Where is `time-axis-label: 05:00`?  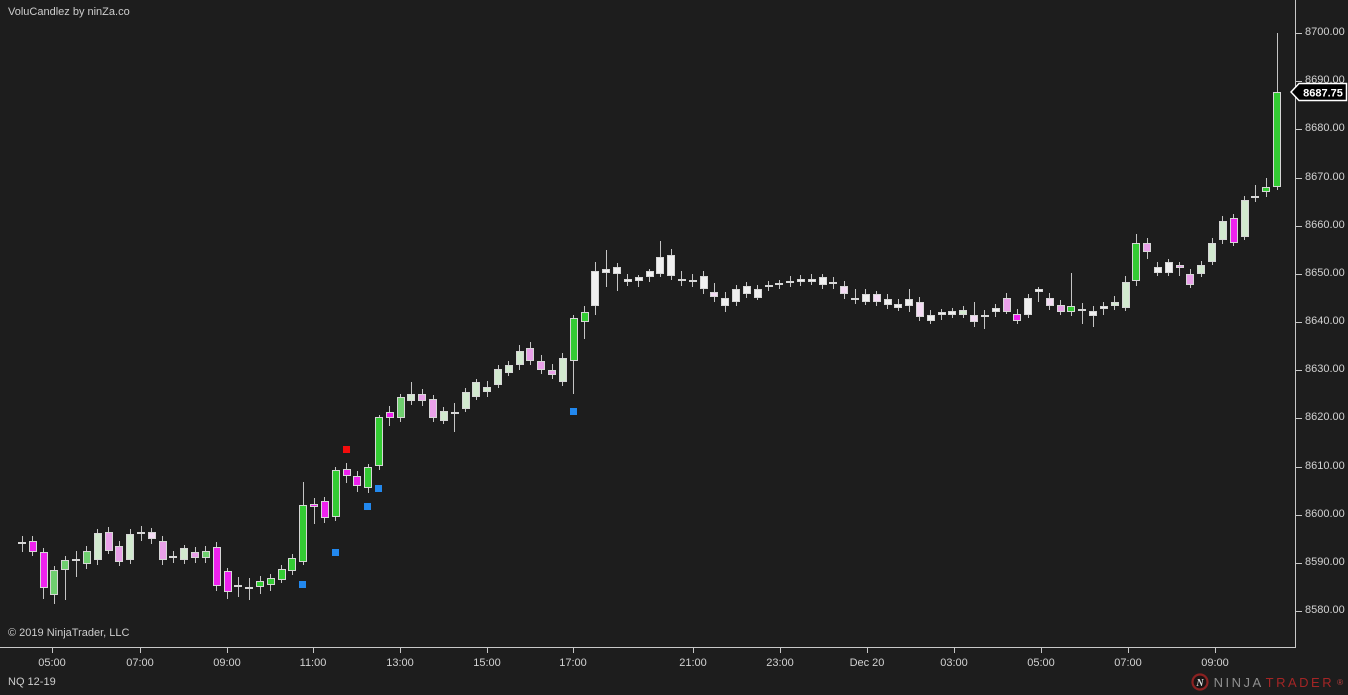
time-axis-label: 05:00 is located at coordinates (52, 663).